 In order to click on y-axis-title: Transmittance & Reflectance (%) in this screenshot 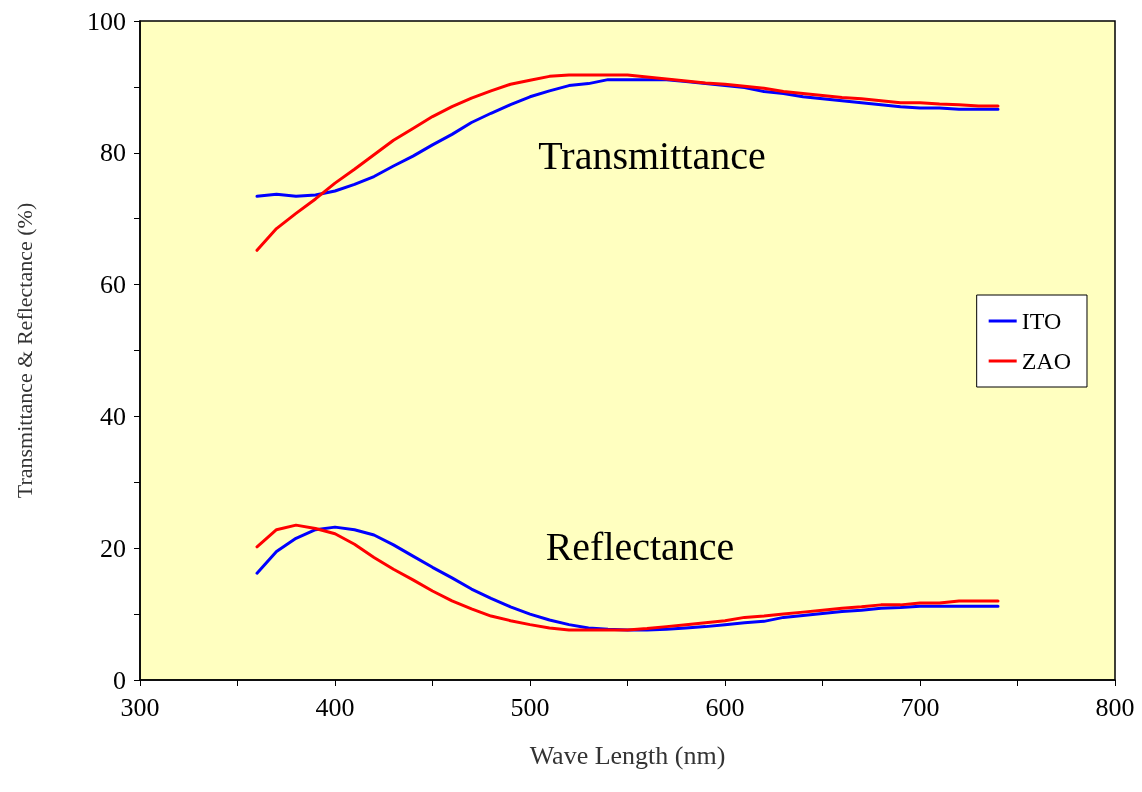, I will do `click(24, 350)`.